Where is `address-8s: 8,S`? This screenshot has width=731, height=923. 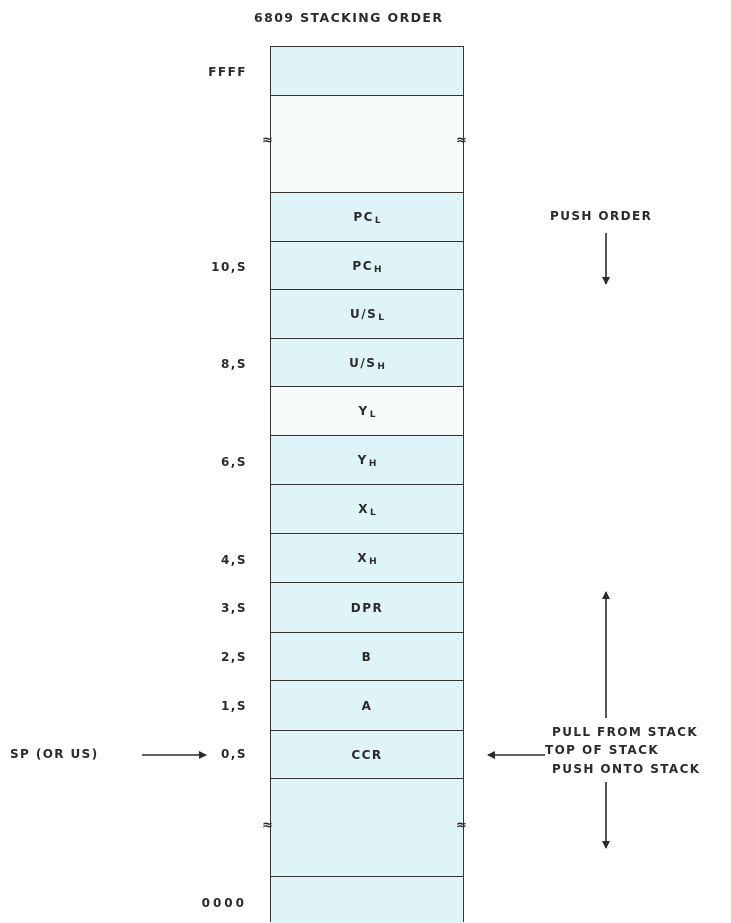 address-8s: 8,S is located at coordinates (233, 364).